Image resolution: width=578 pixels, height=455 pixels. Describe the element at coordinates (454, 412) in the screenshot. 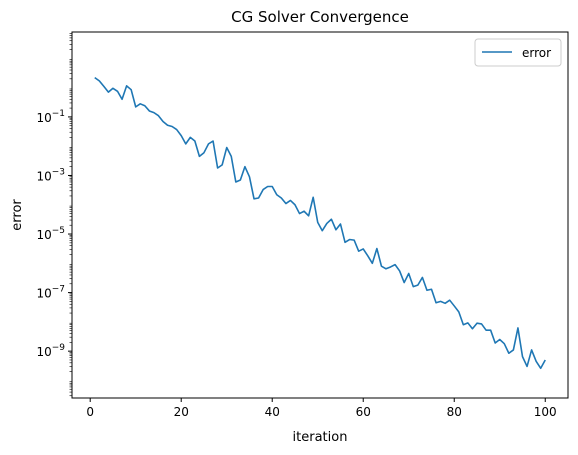

I see `x-tick-label: 80` at that location.